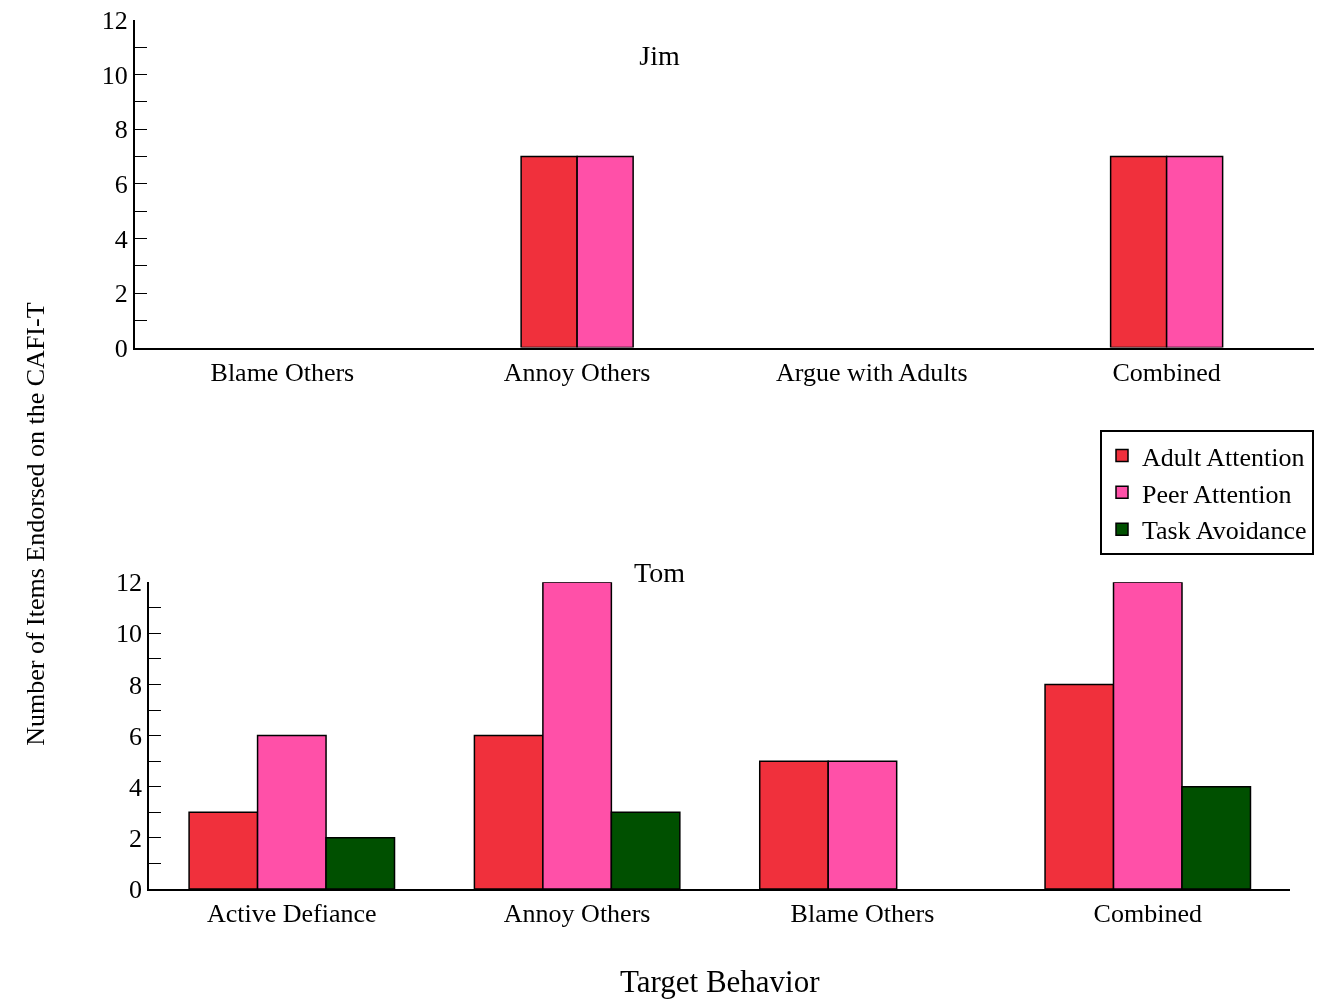  What do you see at coordinates (872, 372) in the screenshot?
I see `x-tick-label: Argue with Adults` at bounding box center [872, 372].